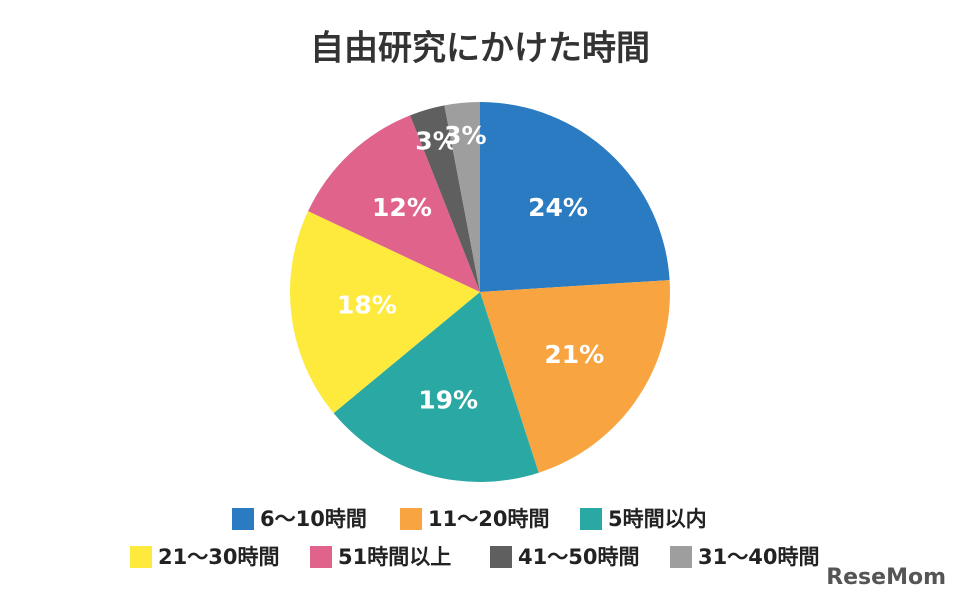 This screenshot has height=600, width=960. Describe the element at coordinates (558, 207) in the screenshot. I see `data-label: 24%` at that location.